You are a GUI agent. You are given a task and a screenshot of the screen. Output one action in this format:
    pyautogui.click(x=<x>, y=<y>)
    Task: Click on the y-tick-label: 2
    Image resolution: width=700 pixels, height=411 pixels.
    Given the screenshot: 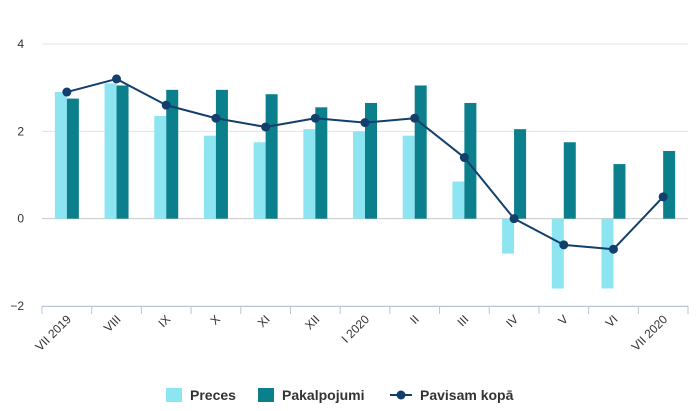 What is the action you would take?
    pyautogui.click(x=20, y=131)
    